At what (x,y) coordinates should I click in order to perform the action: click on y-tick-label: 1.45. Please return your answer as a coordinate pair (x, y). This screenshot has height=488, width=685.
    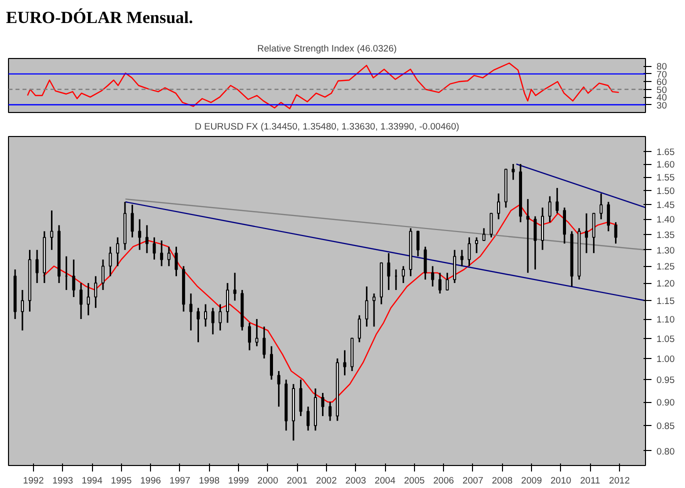
    Looking at the image, I should click on (665, 205).